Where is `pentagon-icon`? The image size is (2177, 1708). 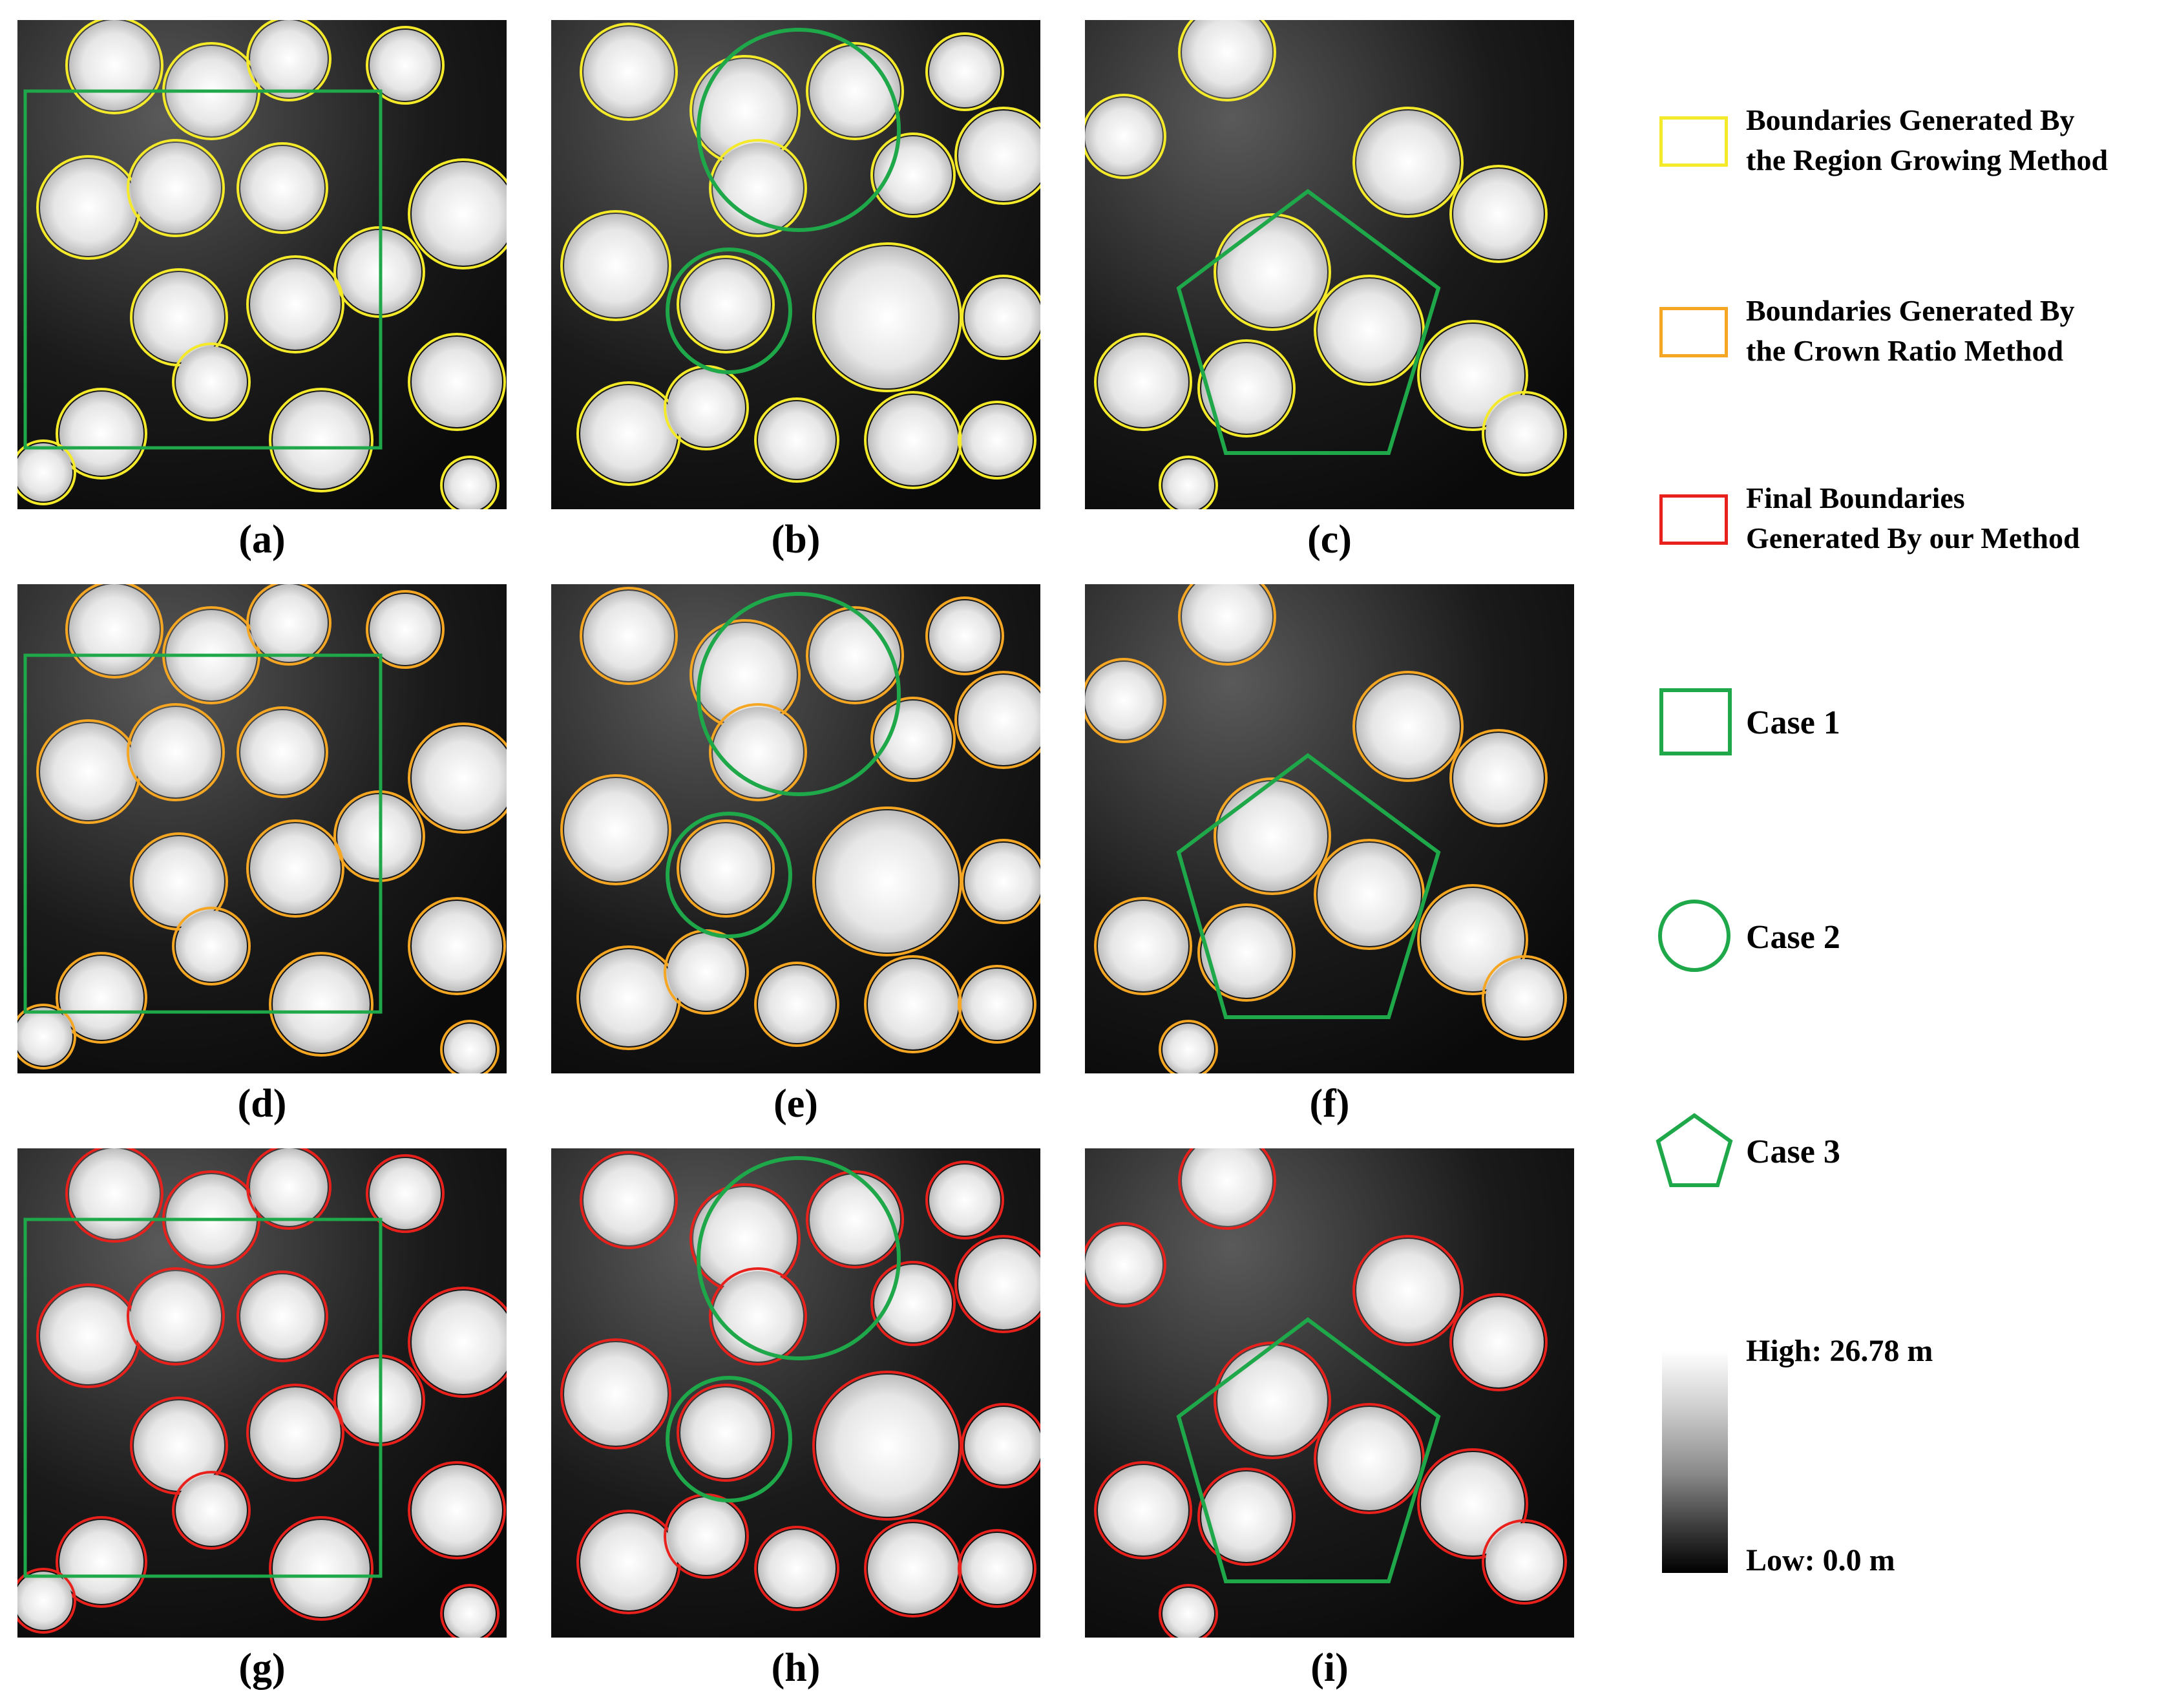
pentagon-icon is located at coordinates (1695, 1150).